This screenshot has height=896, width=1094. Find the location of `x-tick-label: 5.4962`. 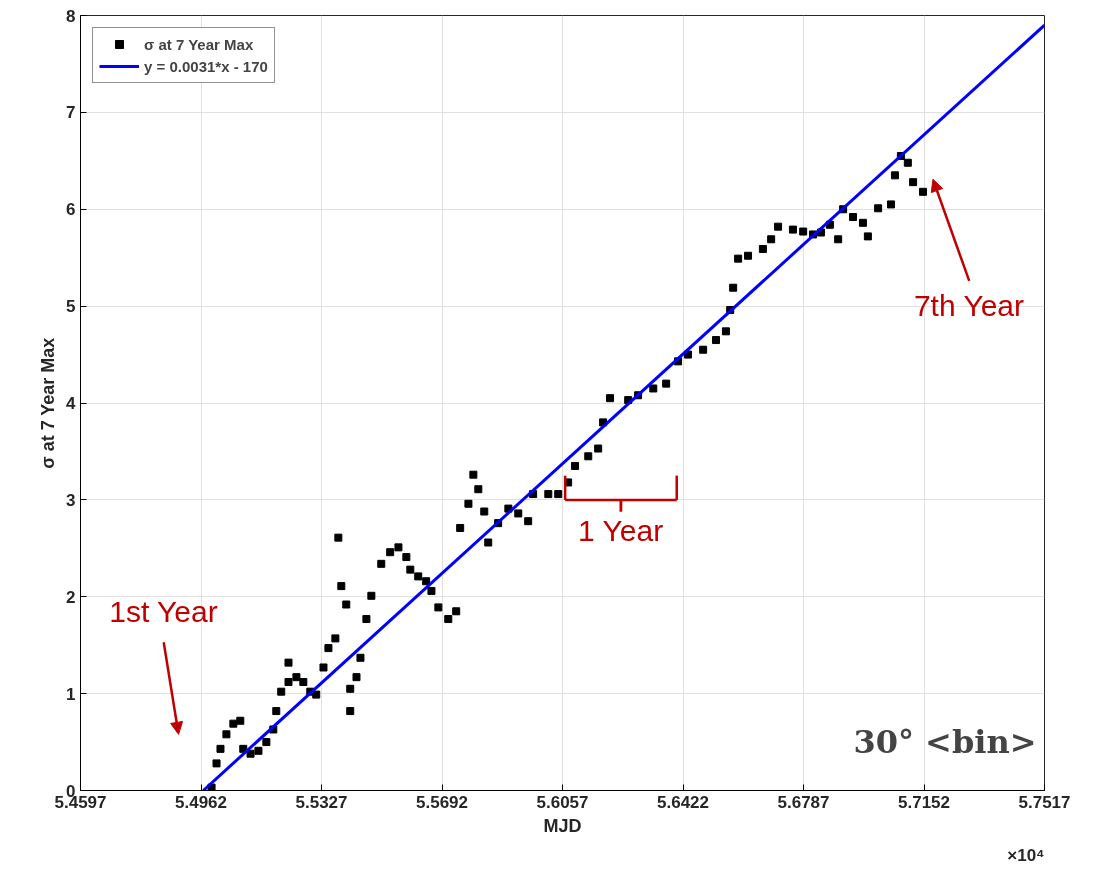

x-tick-label: 5.4962 is located at coordinates (201, 802).